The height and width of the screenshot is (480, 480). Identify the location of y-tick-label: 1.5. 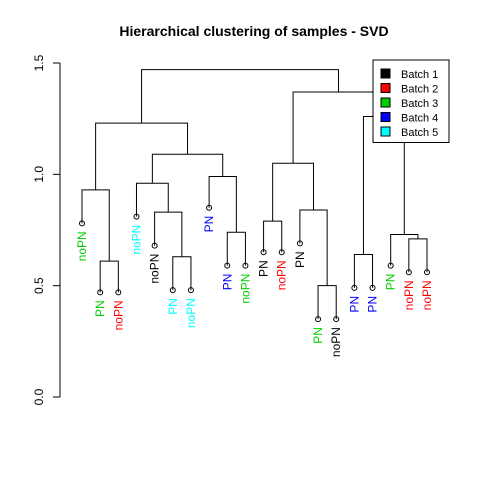
(39, 62).